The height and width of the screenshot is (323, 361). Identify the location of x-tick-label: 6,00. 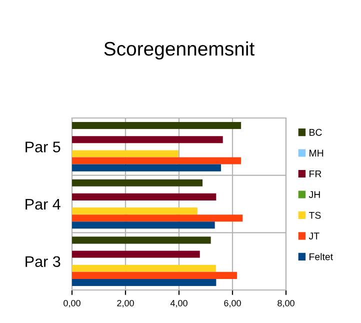
(232, 304).